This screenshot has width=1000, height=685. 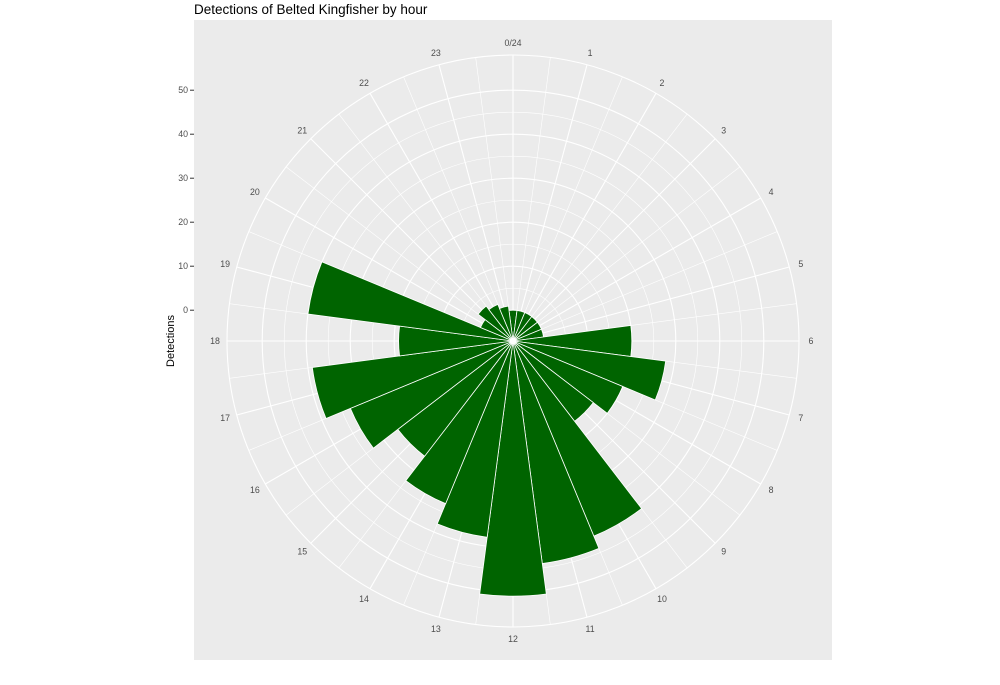 I want to click on hour-label: 7, so click(x=800, y=418).